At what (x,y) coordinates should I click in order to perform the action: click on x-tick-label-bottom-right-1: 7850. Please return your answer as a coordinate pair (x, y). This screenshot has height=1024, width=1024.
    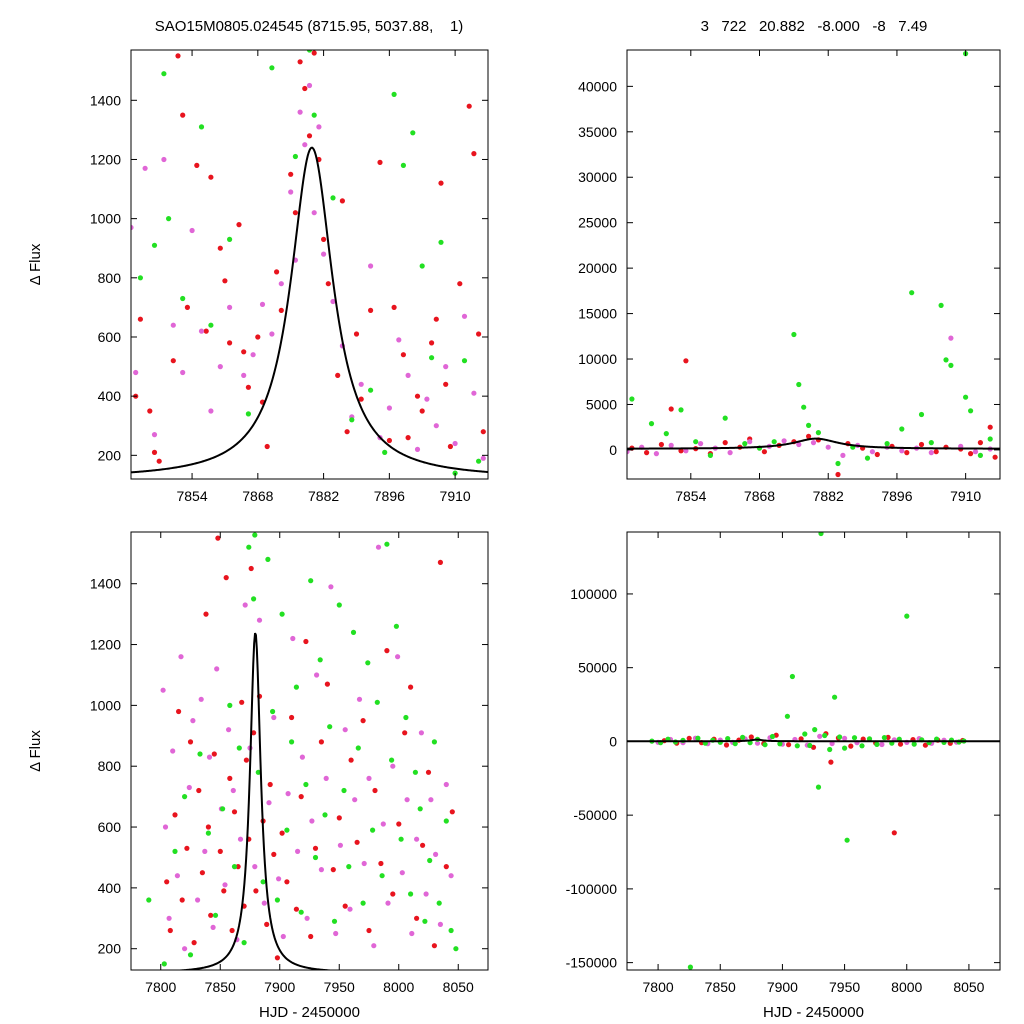
    Looking at the image, I should click on (720, 987).